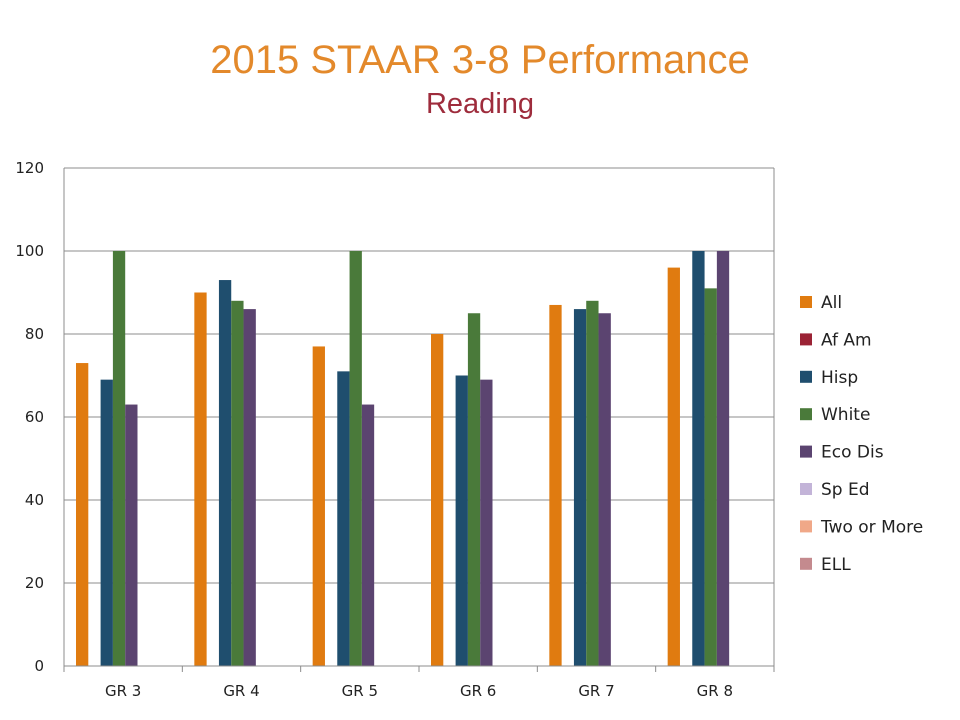  Describe the element at coordinates (871, 527) in the screenshot. I see `legend-label-two-or-more: Two or More` at that location.